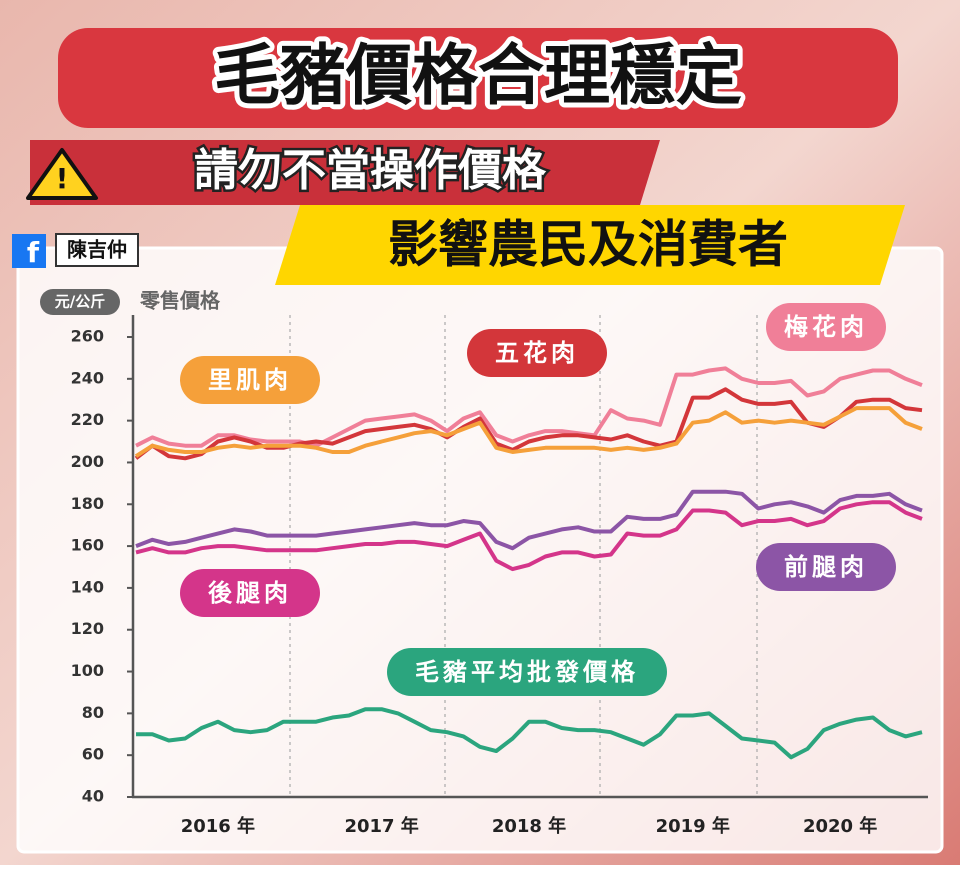  I want to click on banner-bg, so click(590, 245).